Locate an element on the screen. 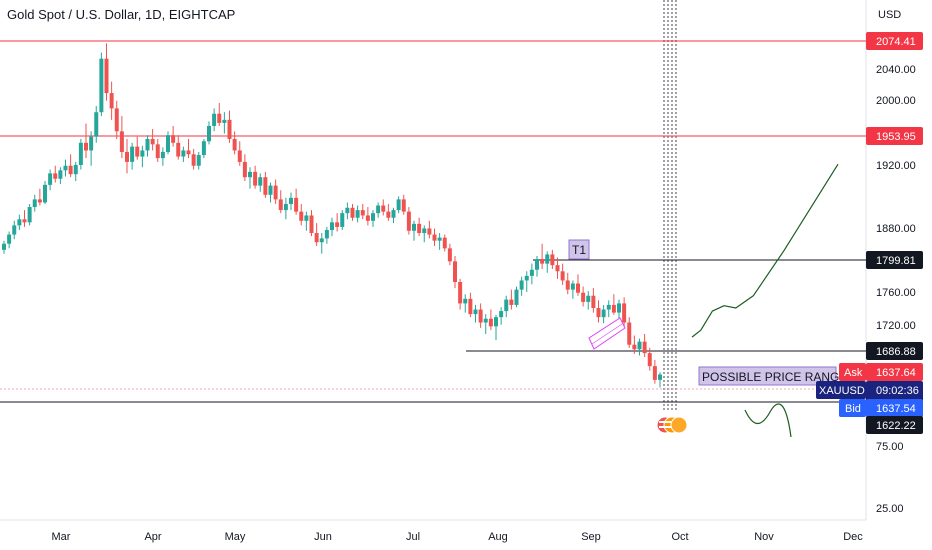  ask-label-bg is located at coordinates (852, 372).